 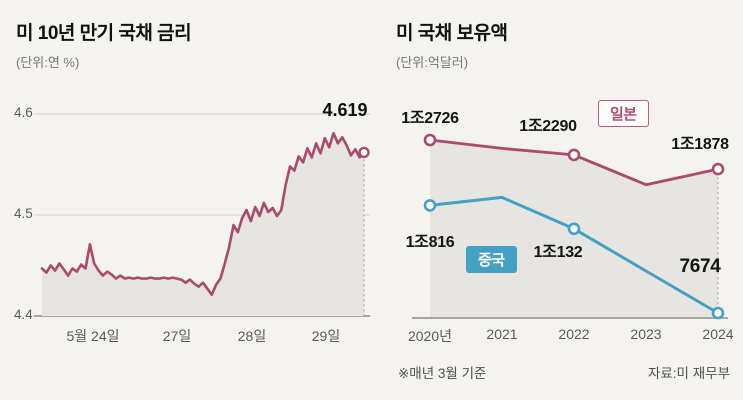 I want to click on x-tick-29: 29일, so click(x=326, y=336).